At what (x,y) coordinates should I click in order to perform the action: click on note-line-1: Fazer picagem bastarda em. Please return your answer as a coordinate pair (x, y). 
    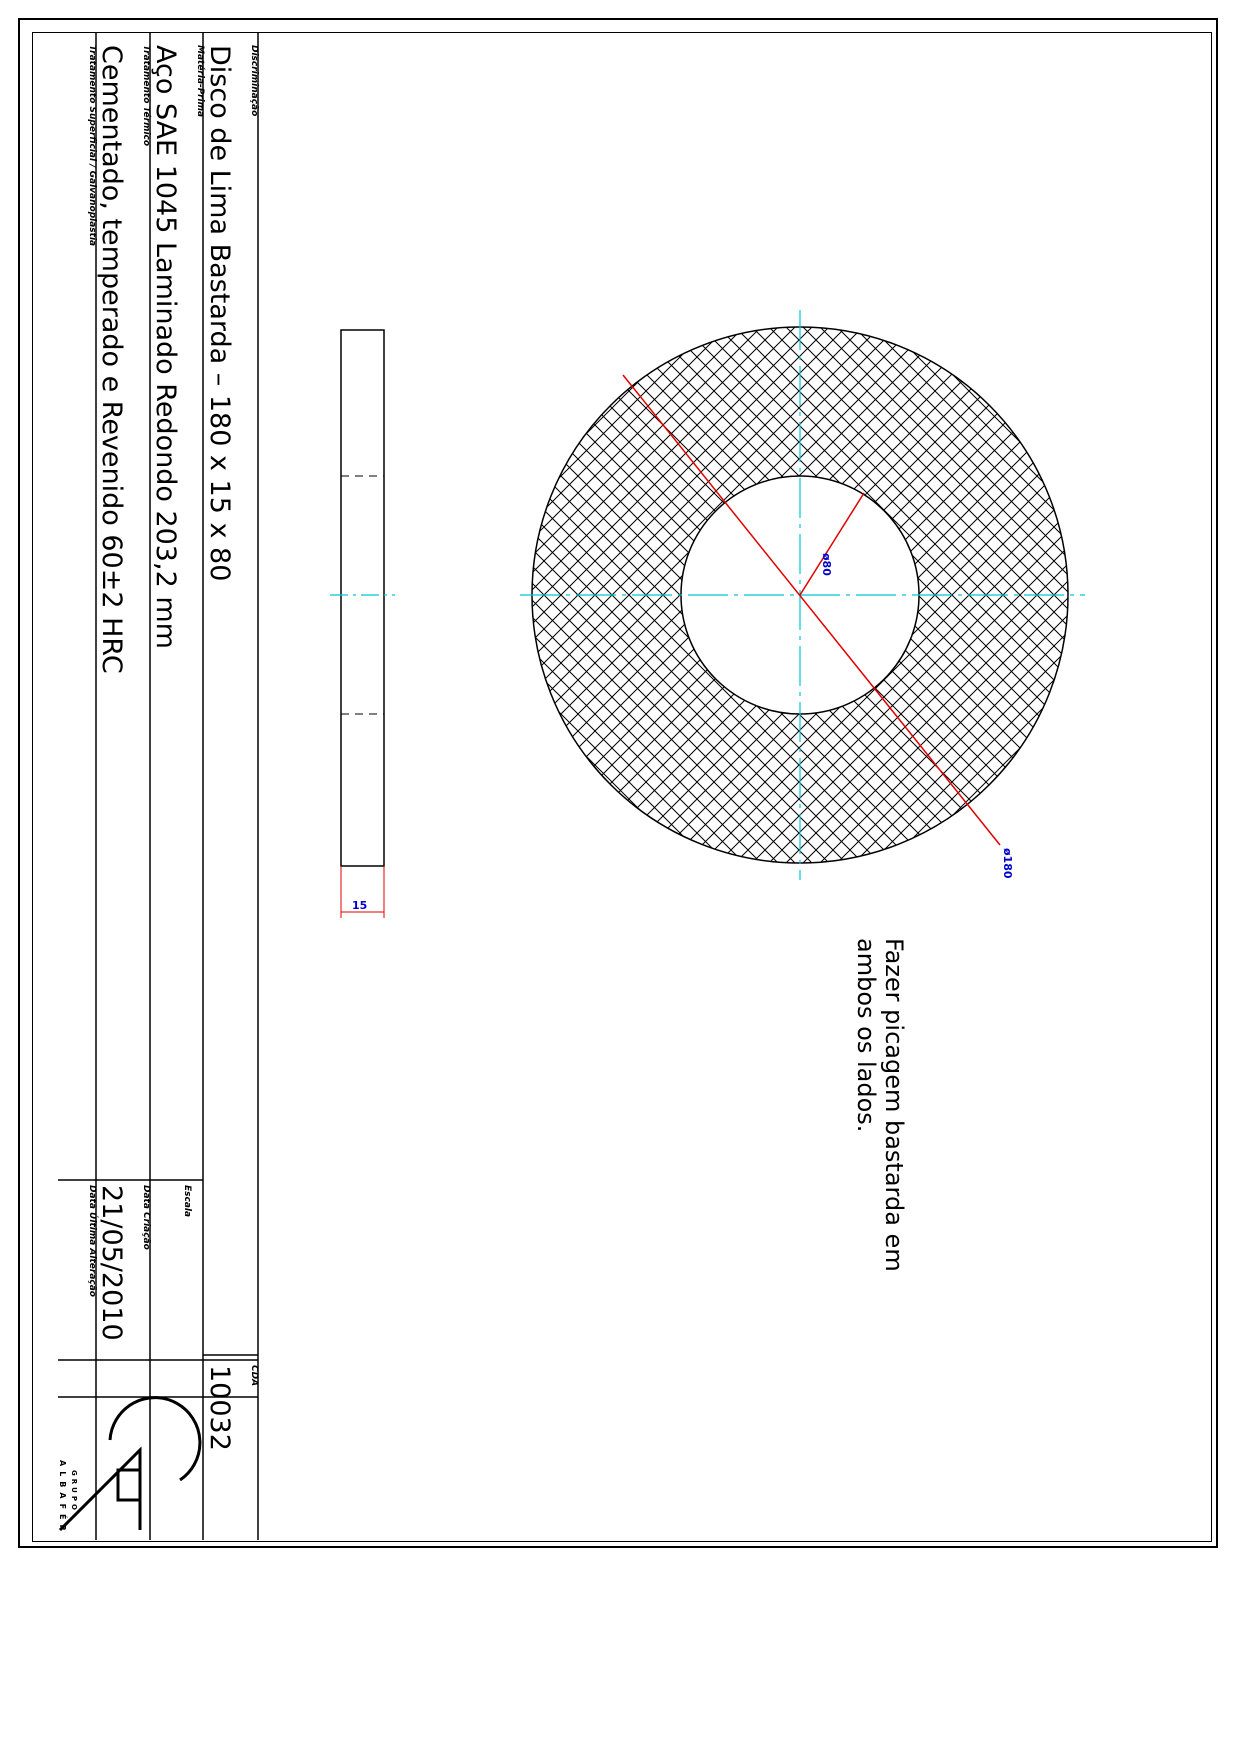
    Looking at the image, I should click on (894, 1105).